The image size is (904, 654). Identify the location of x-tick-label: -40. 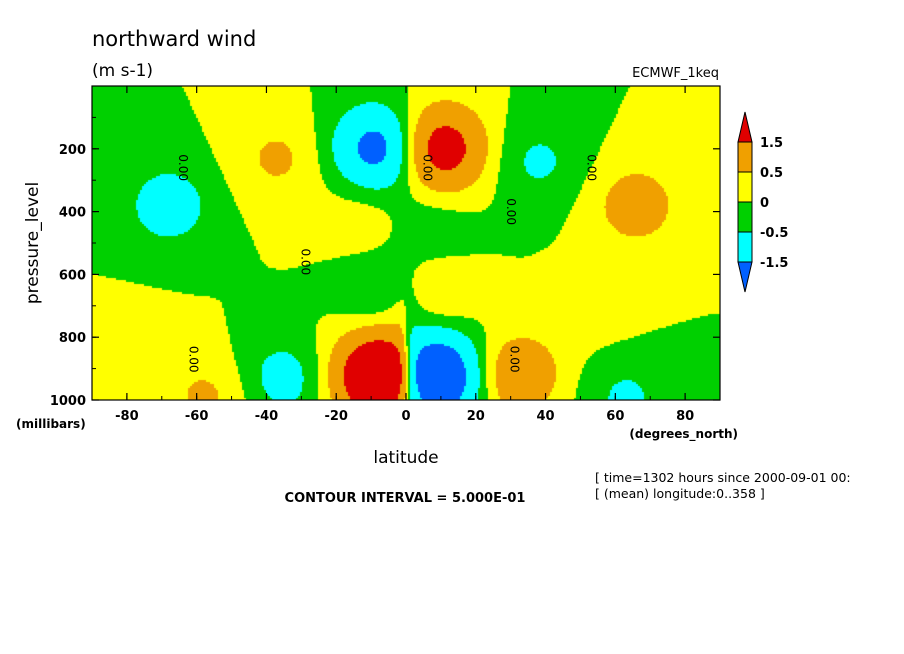
(267, 416).